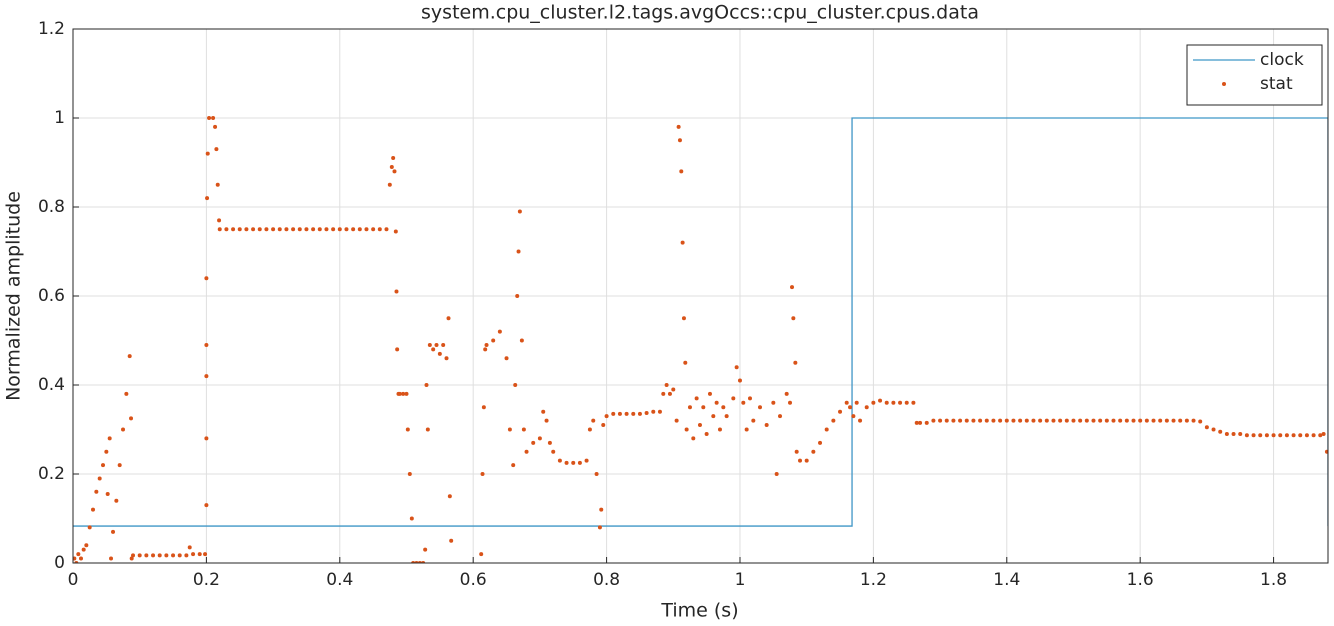  What do you see at coordinates (51, 207) in the screenshot?
I see `y-tick-label: 0.8` at bounding box center [51, 207].